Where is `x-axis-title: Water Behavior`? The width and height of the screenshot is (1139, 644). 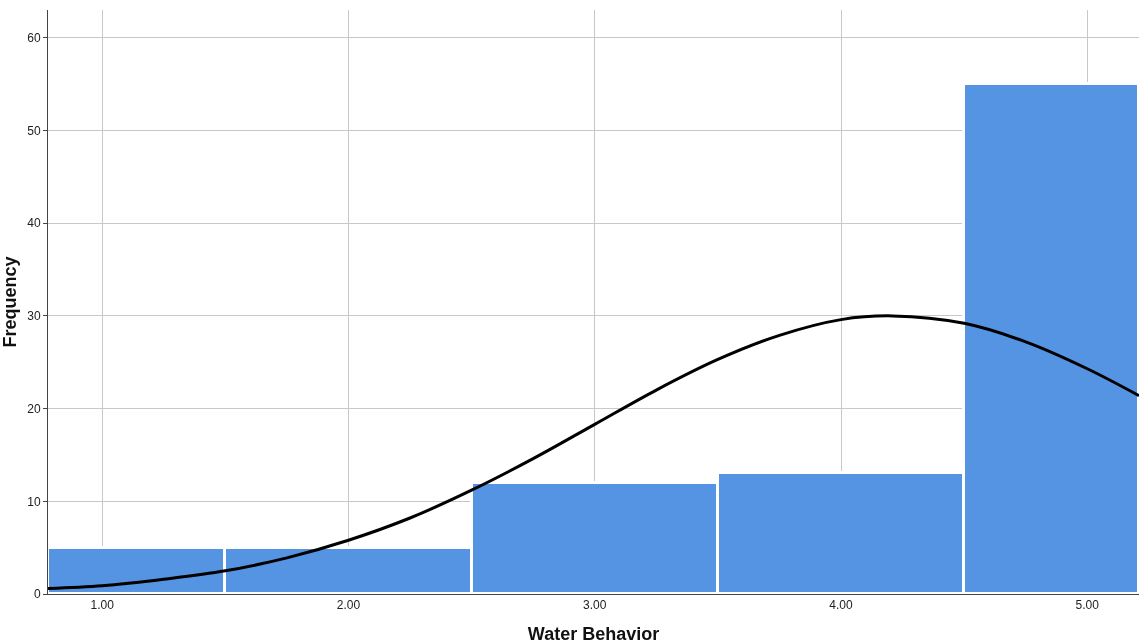 x-axis-title: Water Behavior is located at coordinates (593, 633).